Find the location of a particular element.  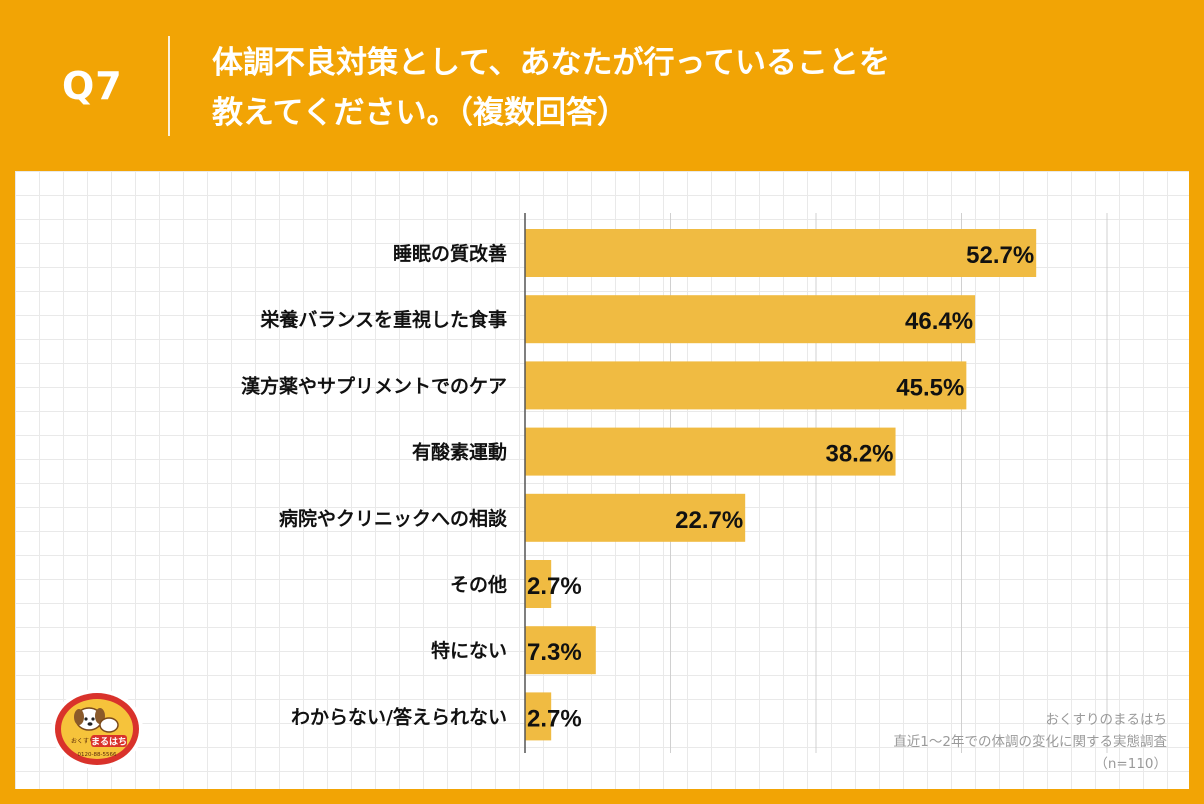

source-line2: 直近1〜2年での体調の変化に関する実態調査 is located at coordinates (1030, 742).